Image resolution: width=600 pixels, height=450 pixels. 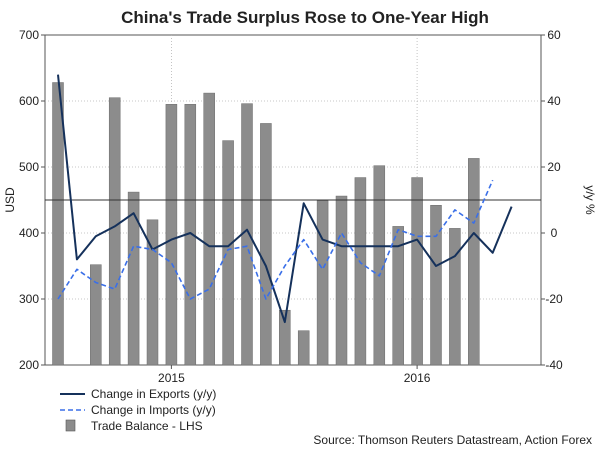 What do you see at coordinates (153, 394) in the screenshot?
I see `legend-exports-label: Change in Exports (y/y)` at bounding box center [153, 394].